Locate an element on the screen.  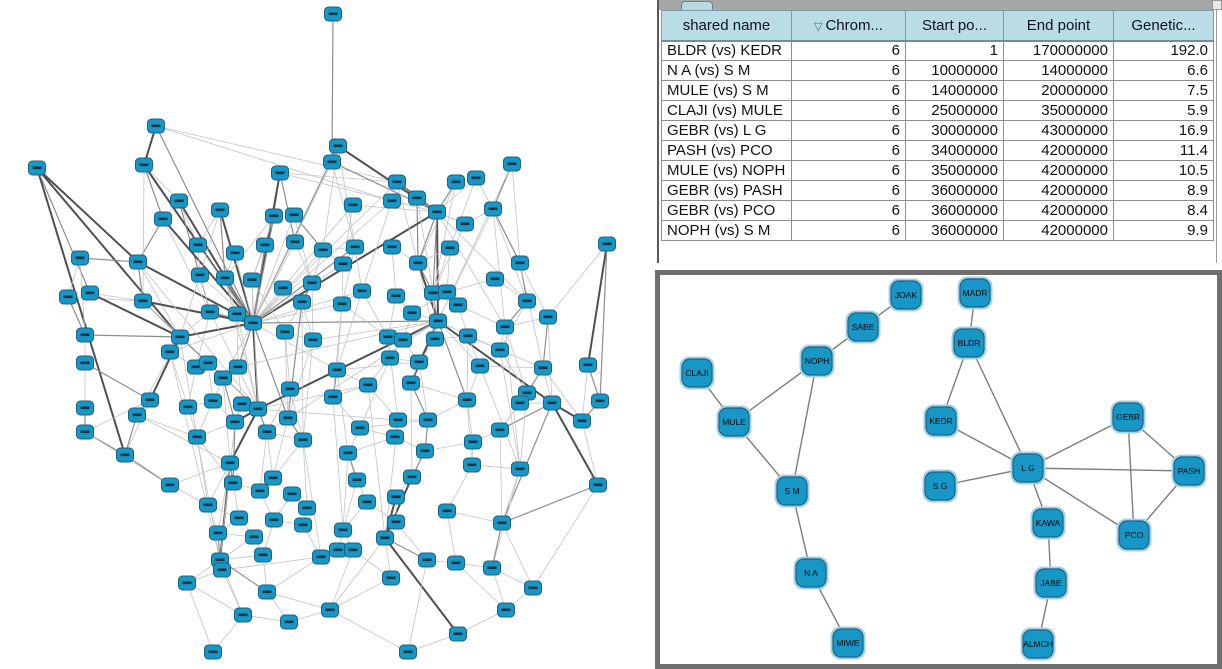
cell-value: 8.9 is located at coordinates (1163, 190).